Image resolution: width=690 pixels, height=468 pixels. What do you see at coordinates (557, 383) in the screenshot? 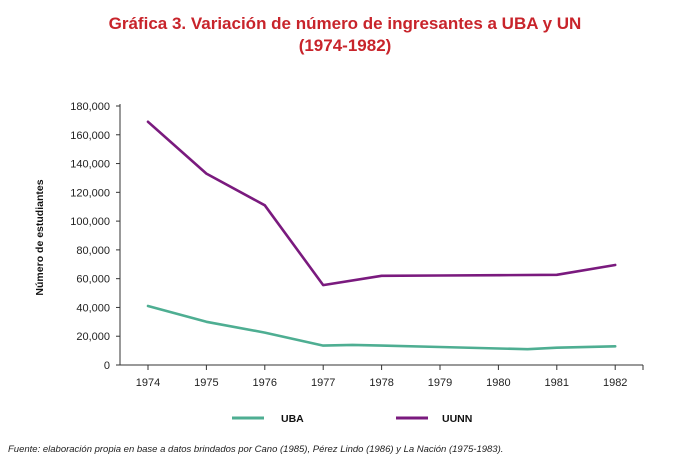
I see `x-tick-label: 1981` at bounding box center [557, 383].